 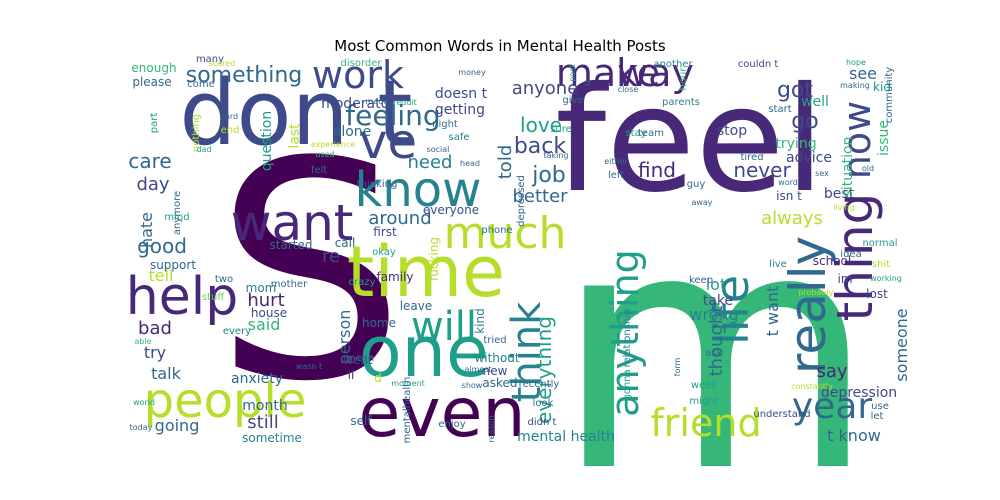 I want to click on word-always: always, so click(x=792, y=218).